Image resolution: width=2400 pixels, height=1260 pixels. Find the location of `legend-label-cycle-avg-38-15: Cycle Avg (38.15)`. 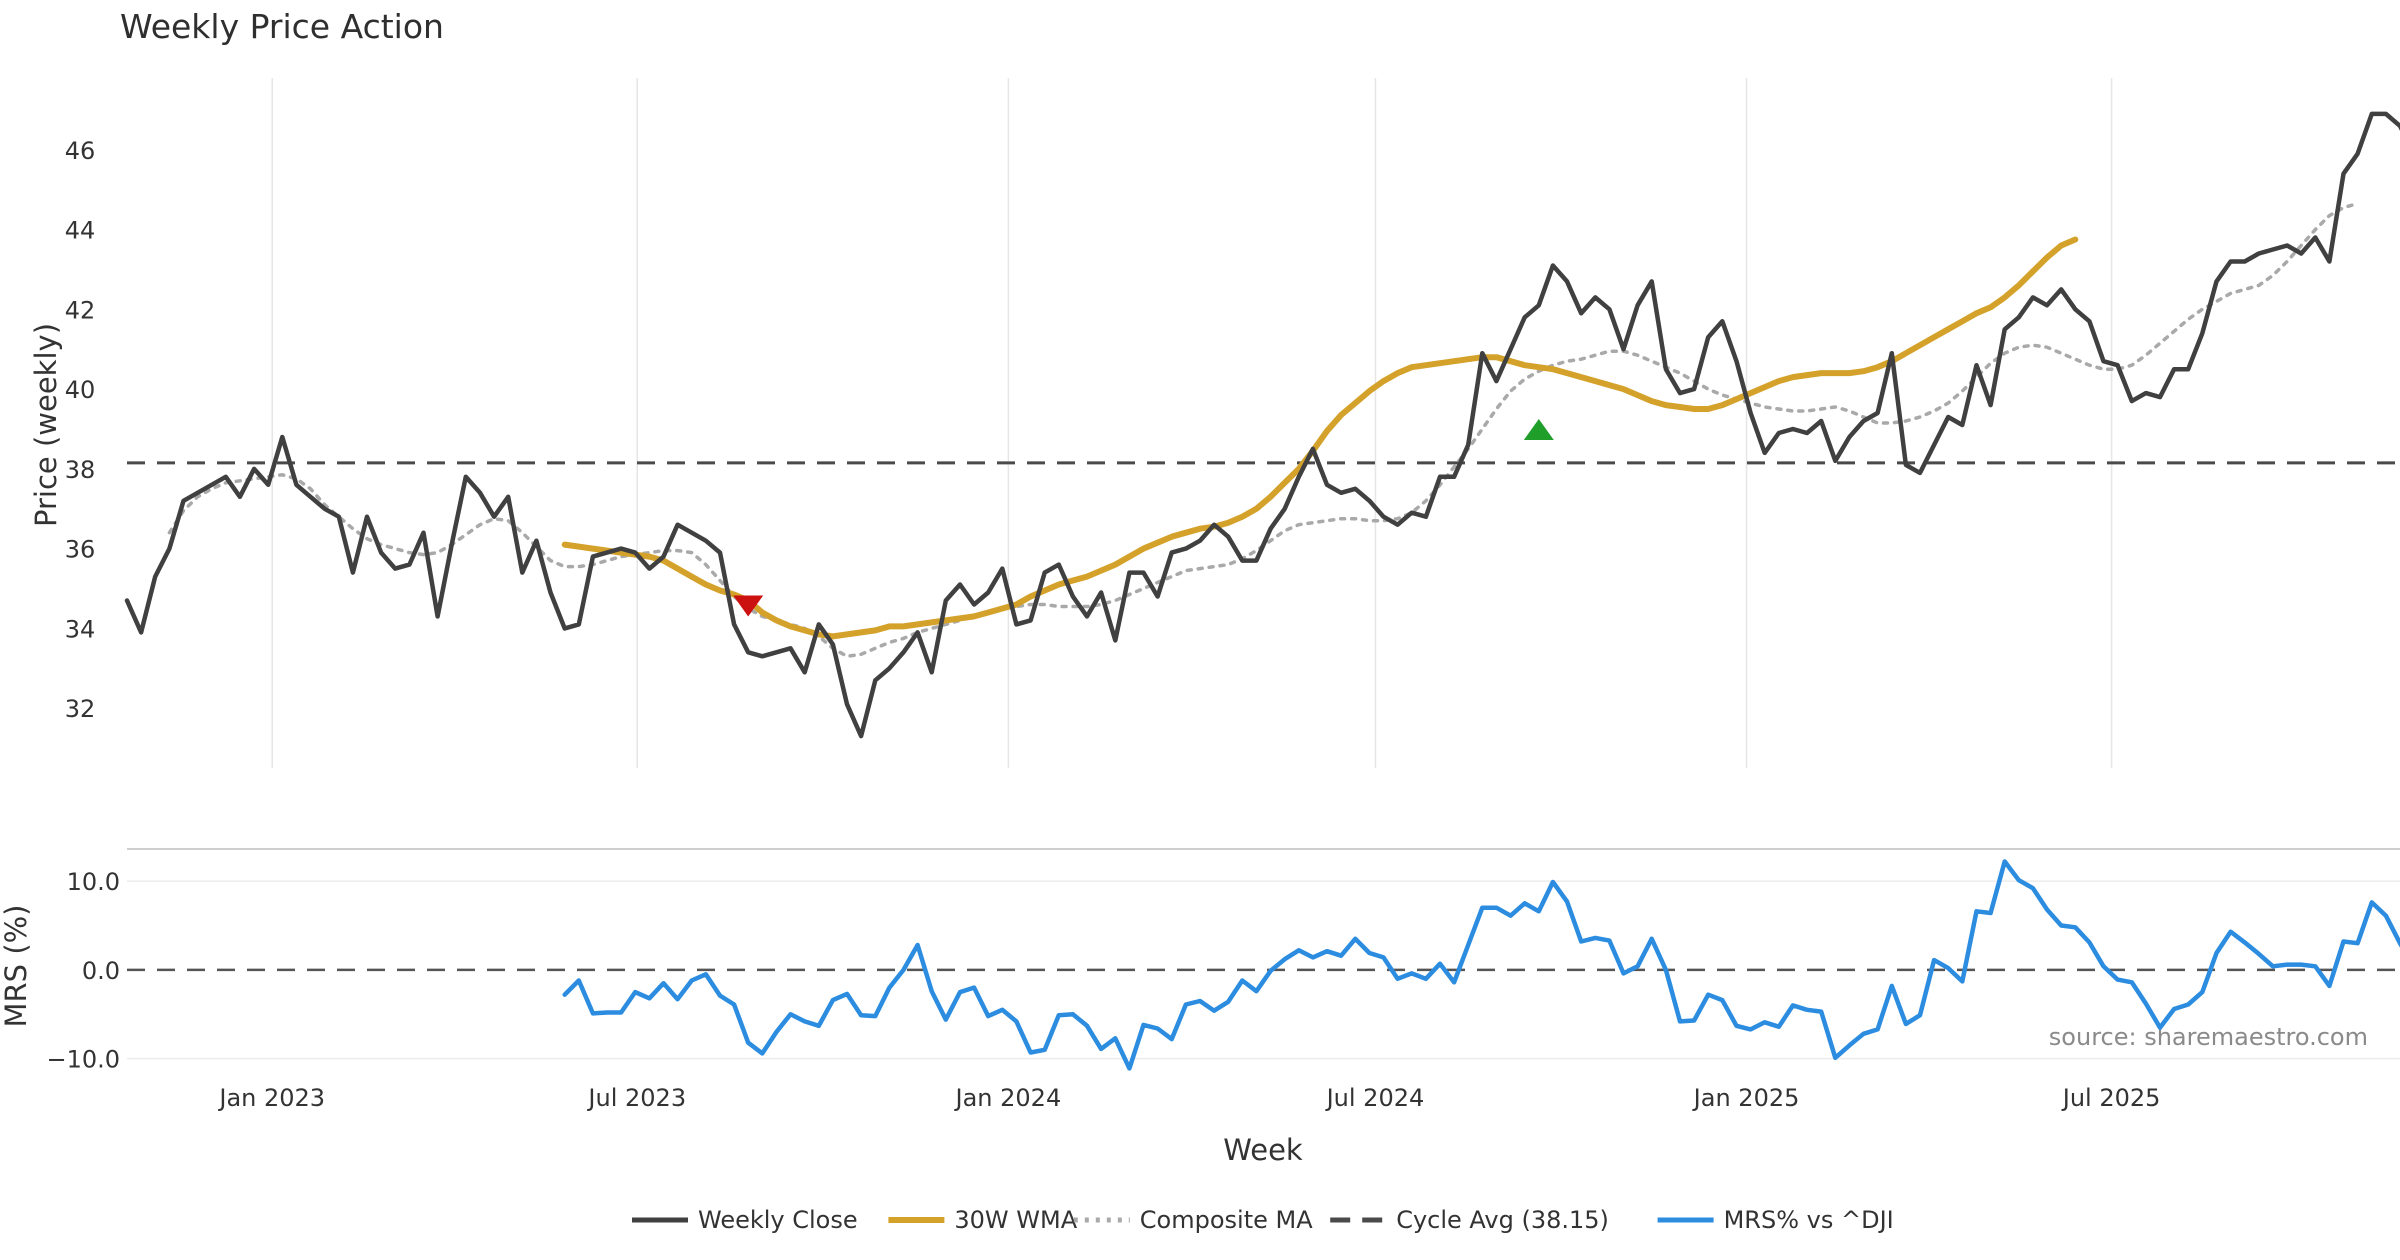

legend-label-cycle-avg-38-15: Cycle Avg (38.15) is located at coordinates (1502, 1220).